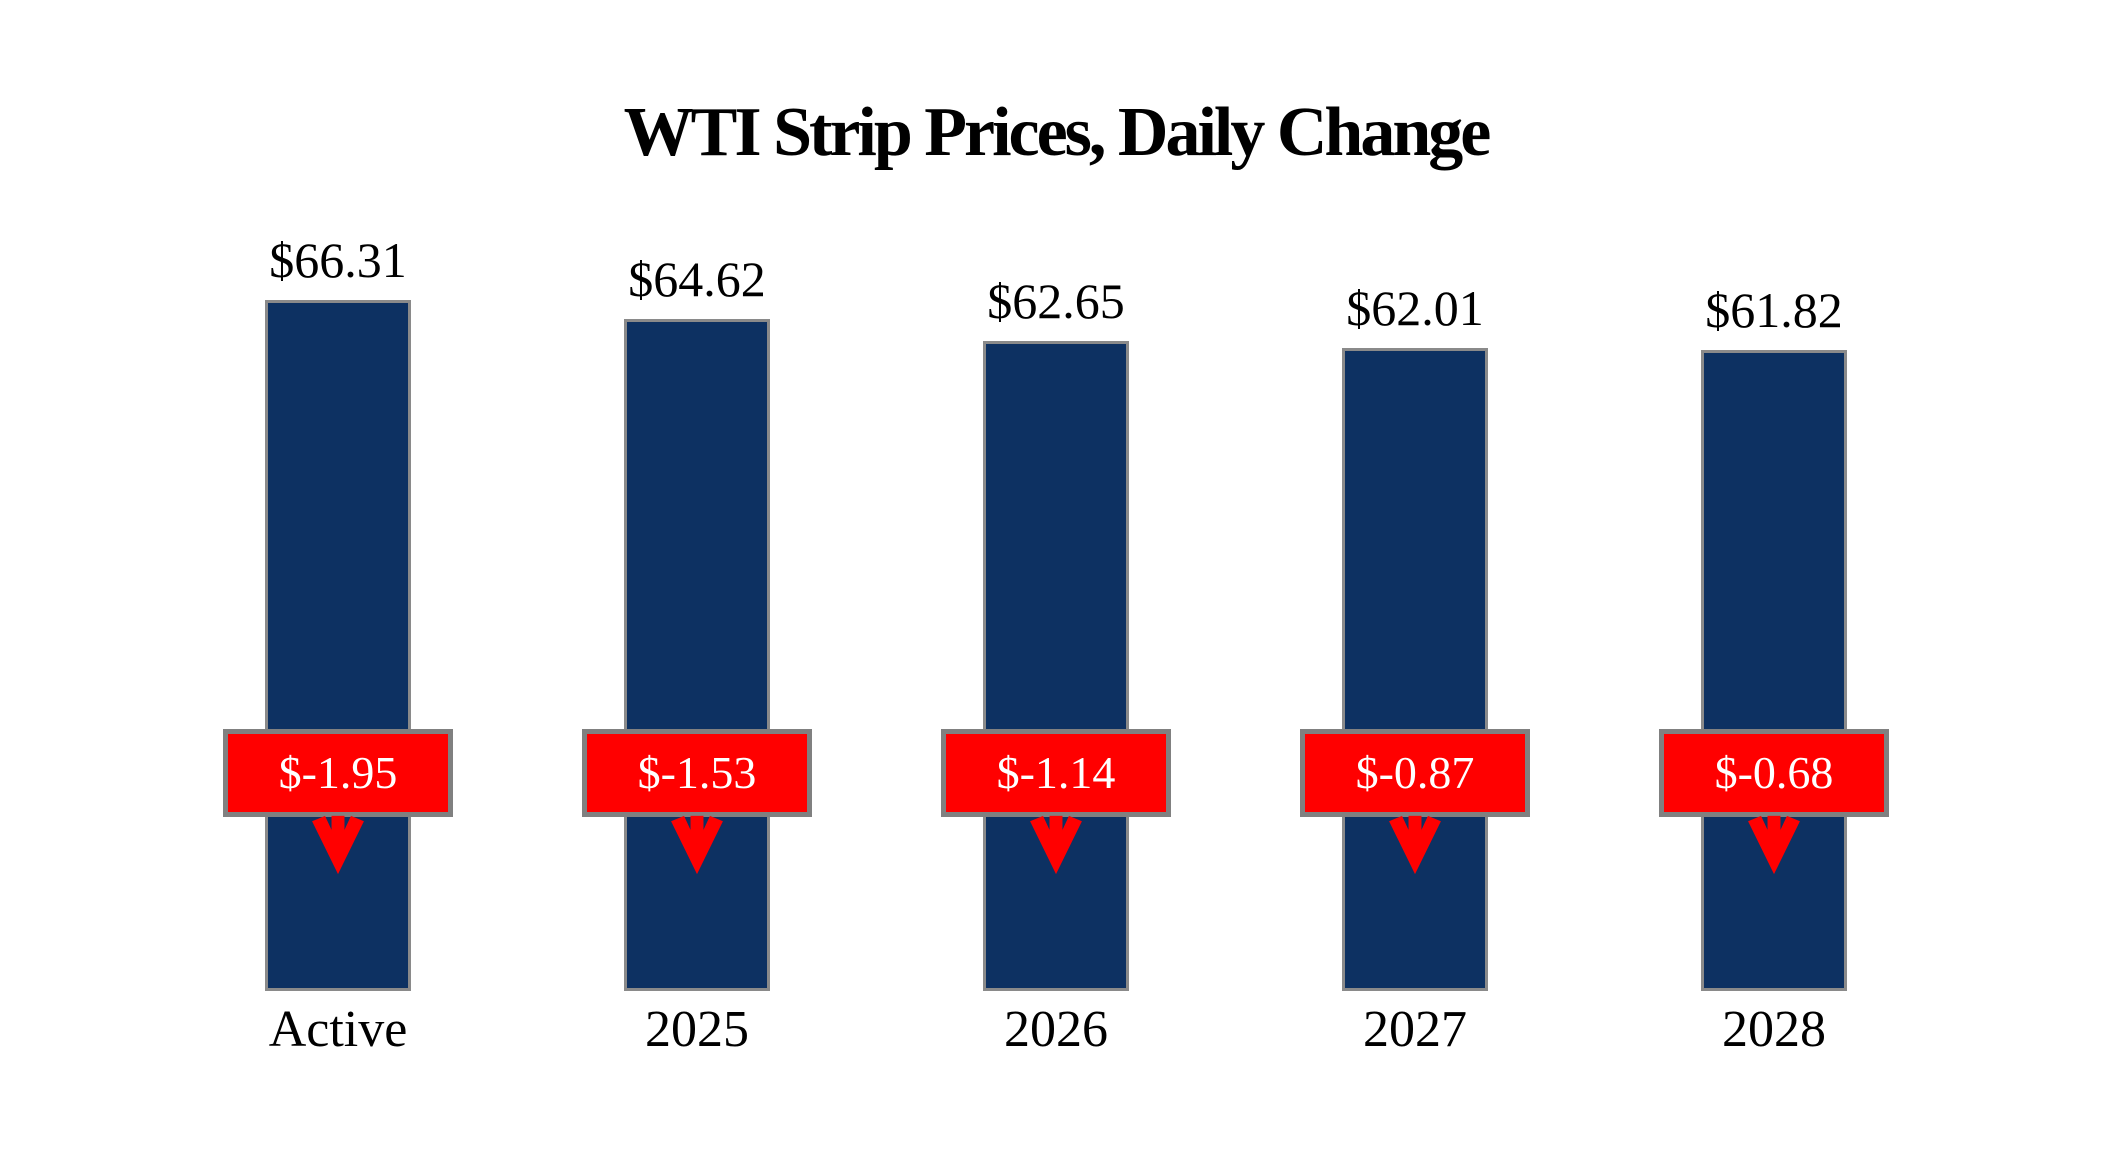  I want to click on change-badge: $-1.14, so click(1056, 773).